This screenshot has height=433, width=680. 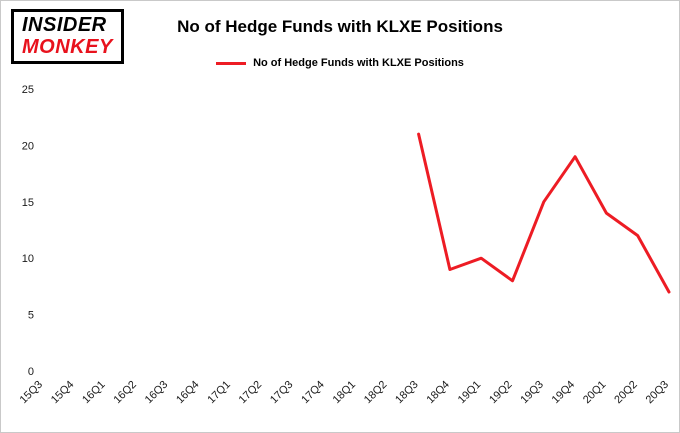 What do you see at coordinates (188, 393) in the screenshot?
I see `x-tick-label: 16Q4` at bounding box center [188, 393].